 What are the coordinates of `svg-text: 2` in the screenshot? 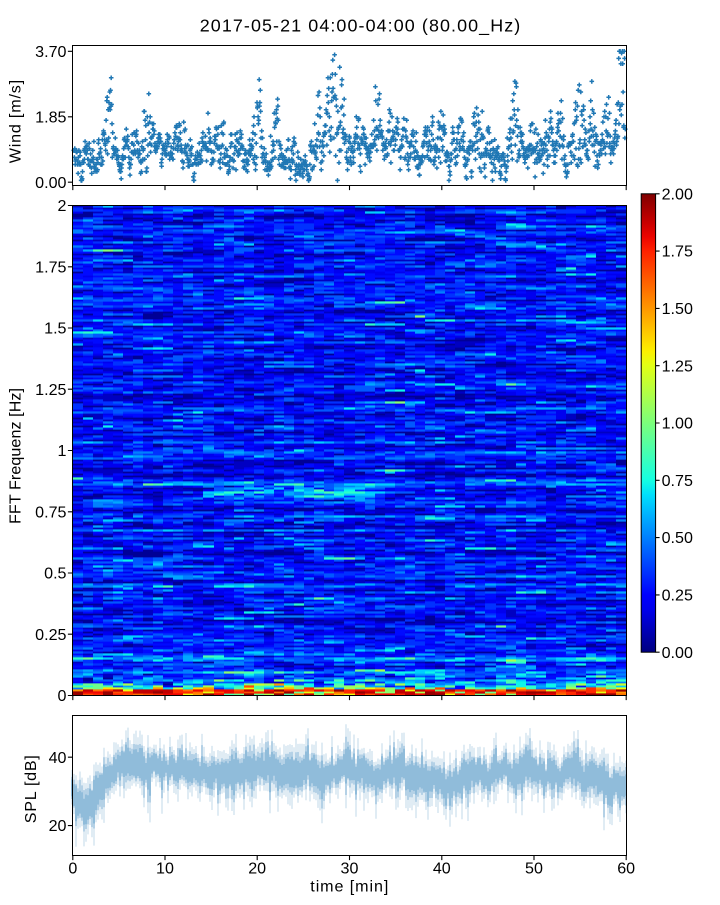 It's located at (62, 206).